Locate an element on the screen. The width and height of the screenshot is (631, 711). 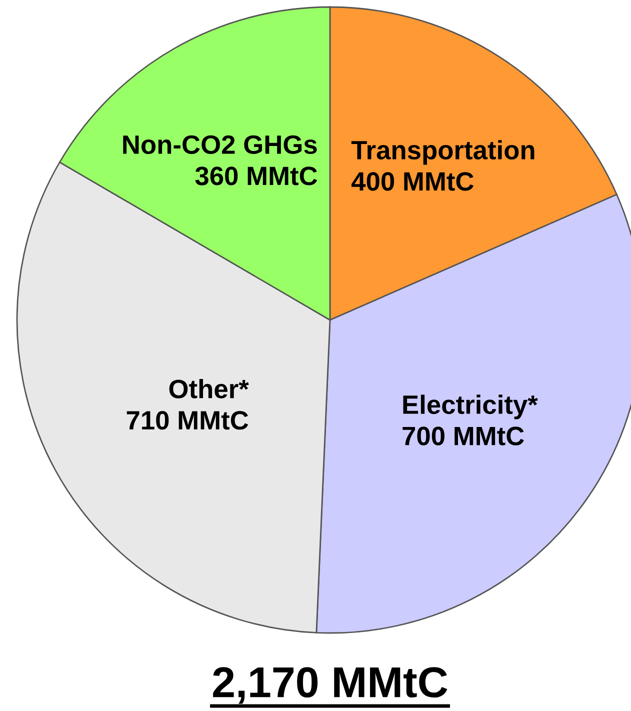
data-label: 360 MMtC is located at coordinates (256, 176).